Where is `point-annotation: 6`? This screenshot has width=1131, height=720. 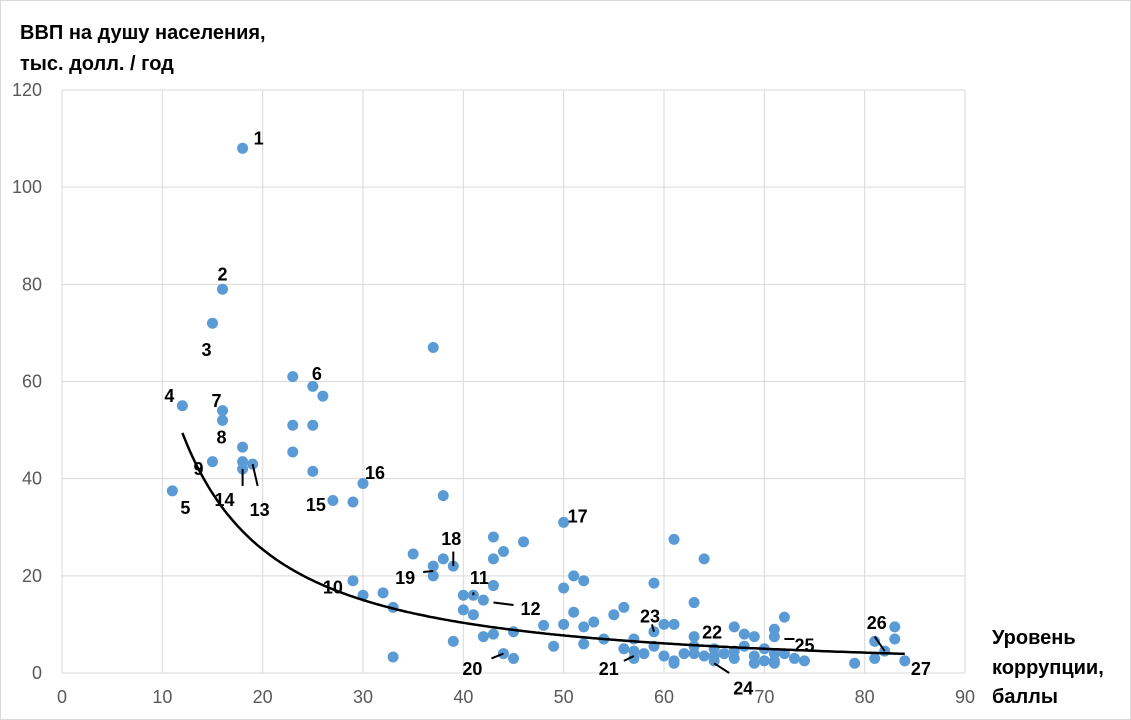 point-annotation: 6 is located at coordinates (317, 374).